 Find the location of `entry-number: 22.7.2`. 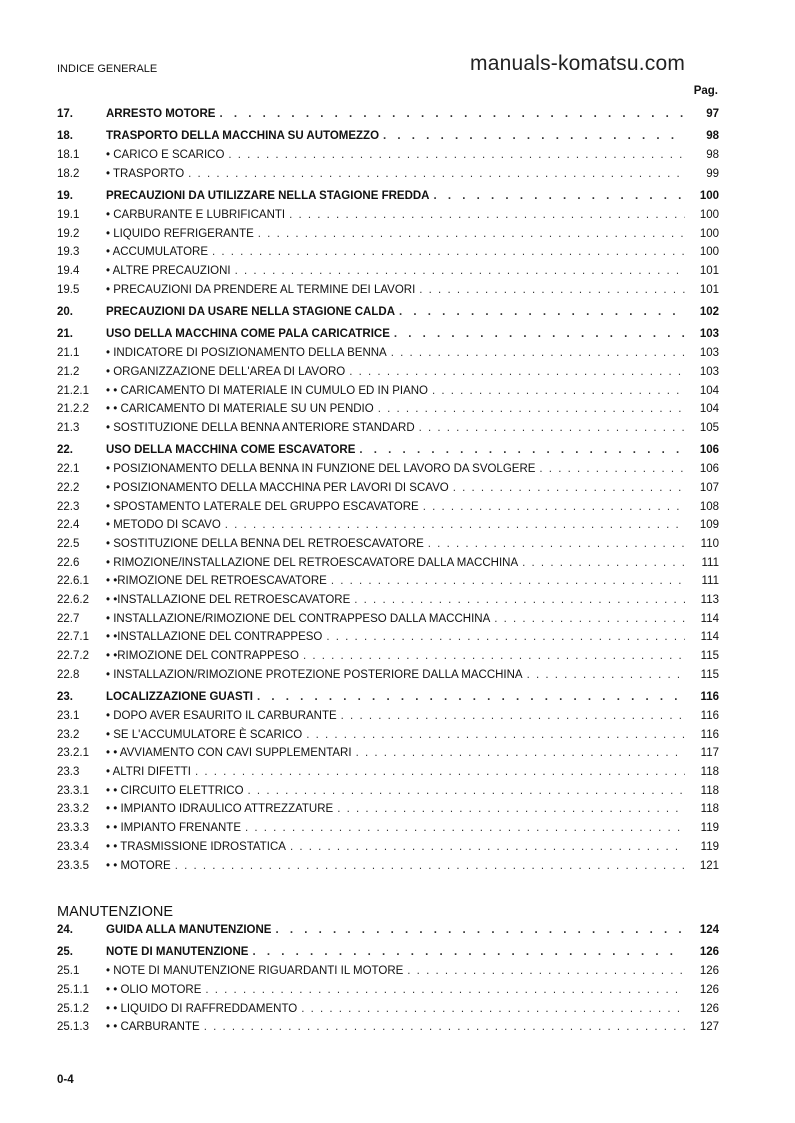

entry-number: 22.7.2 is located at coordinates (73, 656).